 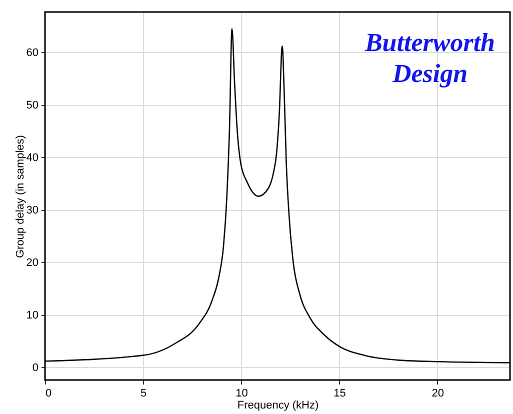 I want to click on x-tick-label: 0, so click(x=49, y=394).